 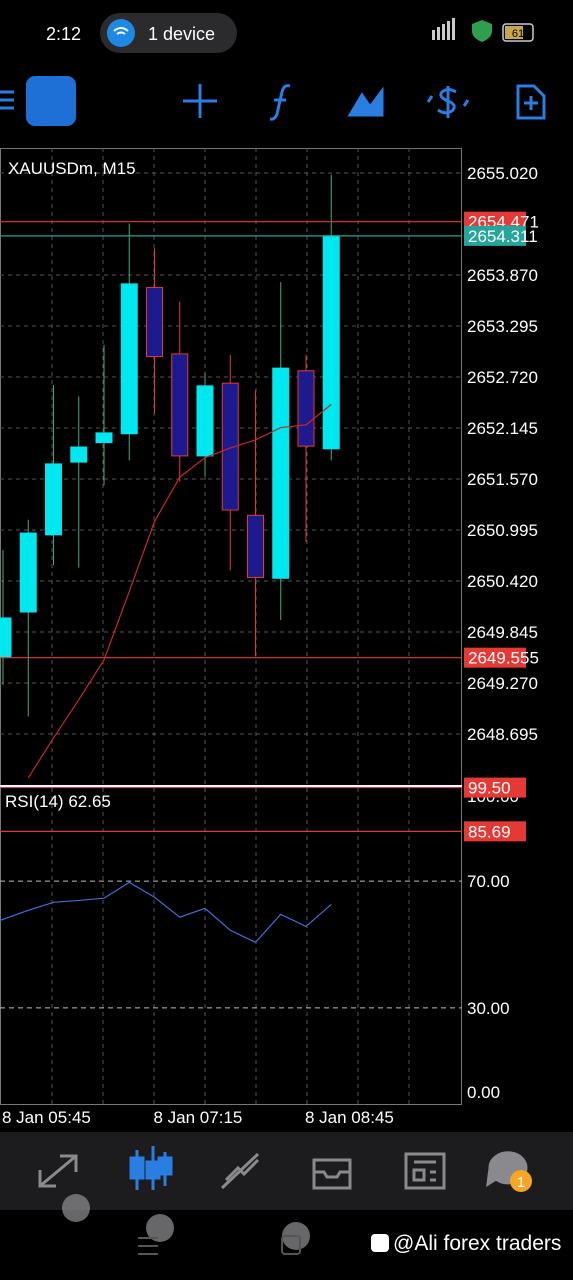 What do you see at coordinates (34, 801) in the screenshot?
I see `rsi-name: RSI(14)` at bounding box center [34, 801].